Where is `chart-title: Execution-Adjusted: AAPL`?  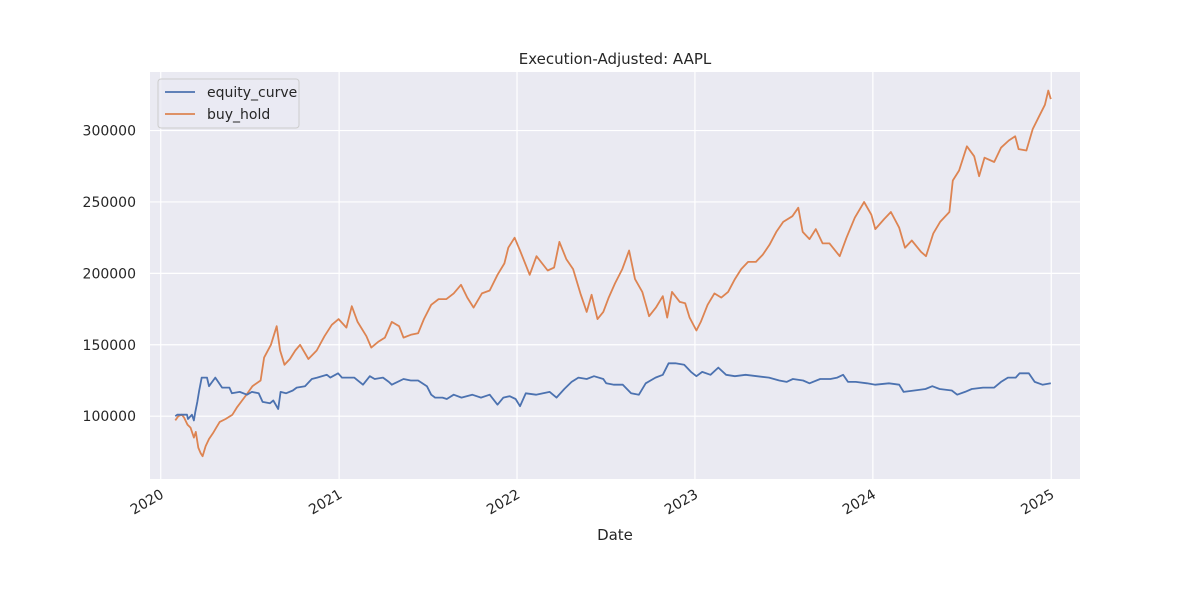
chart-title: Execution-Adjusted: AAPL is located at coordinates (615, 59).